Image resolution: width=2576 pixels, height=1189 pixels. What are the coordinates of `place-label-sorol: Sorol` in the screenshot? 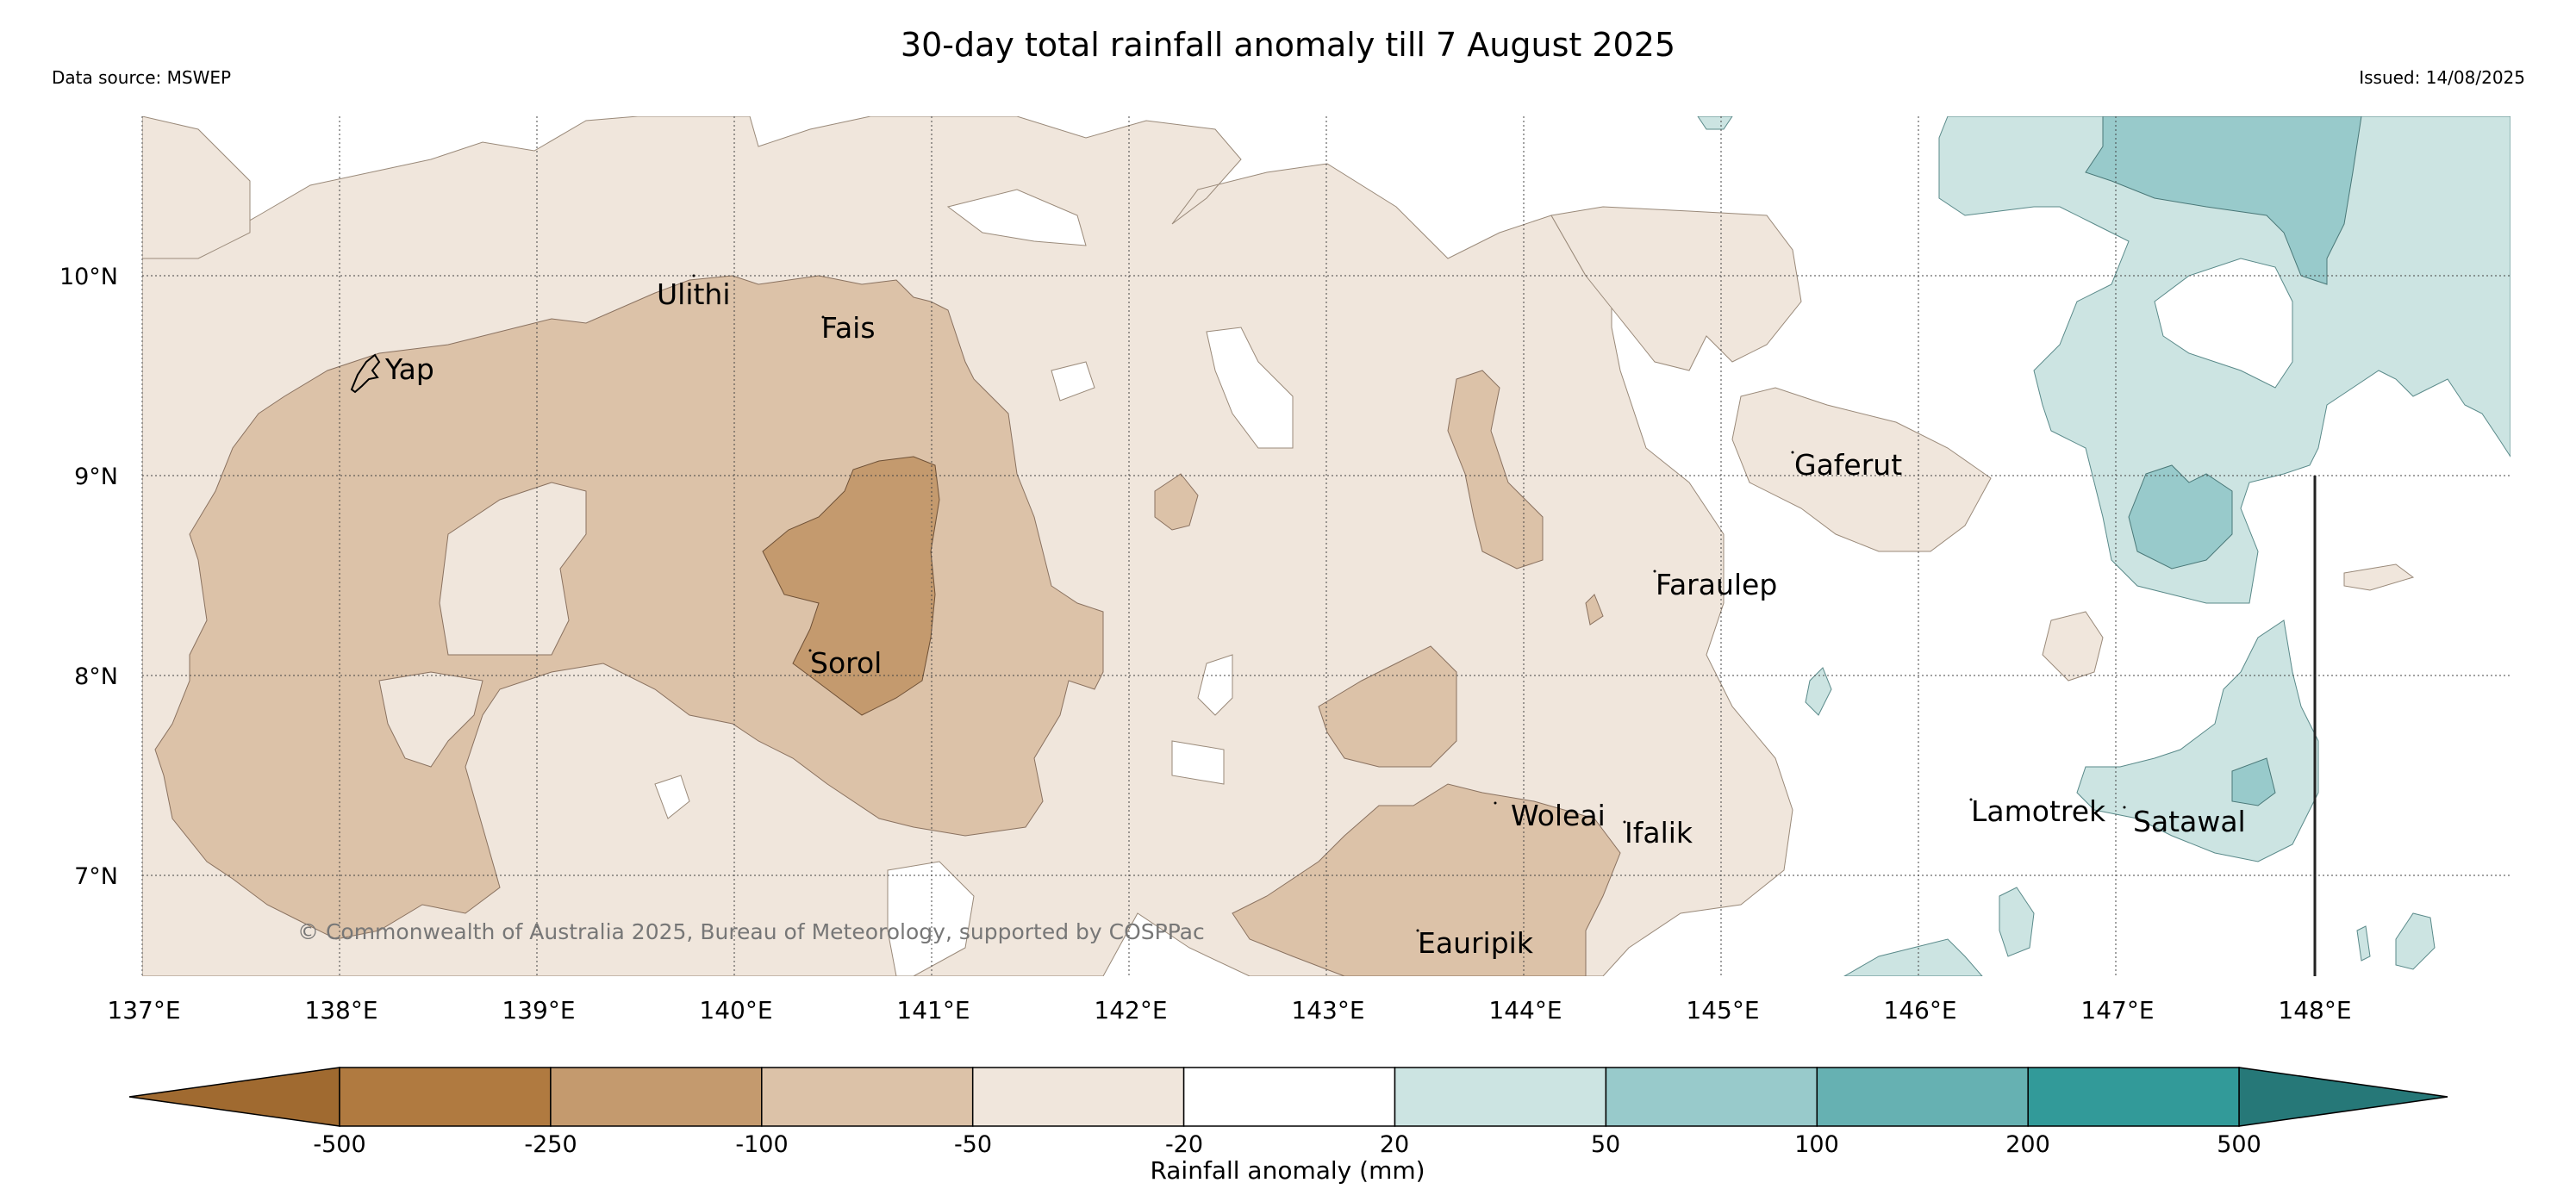 It's located at (846, 663).